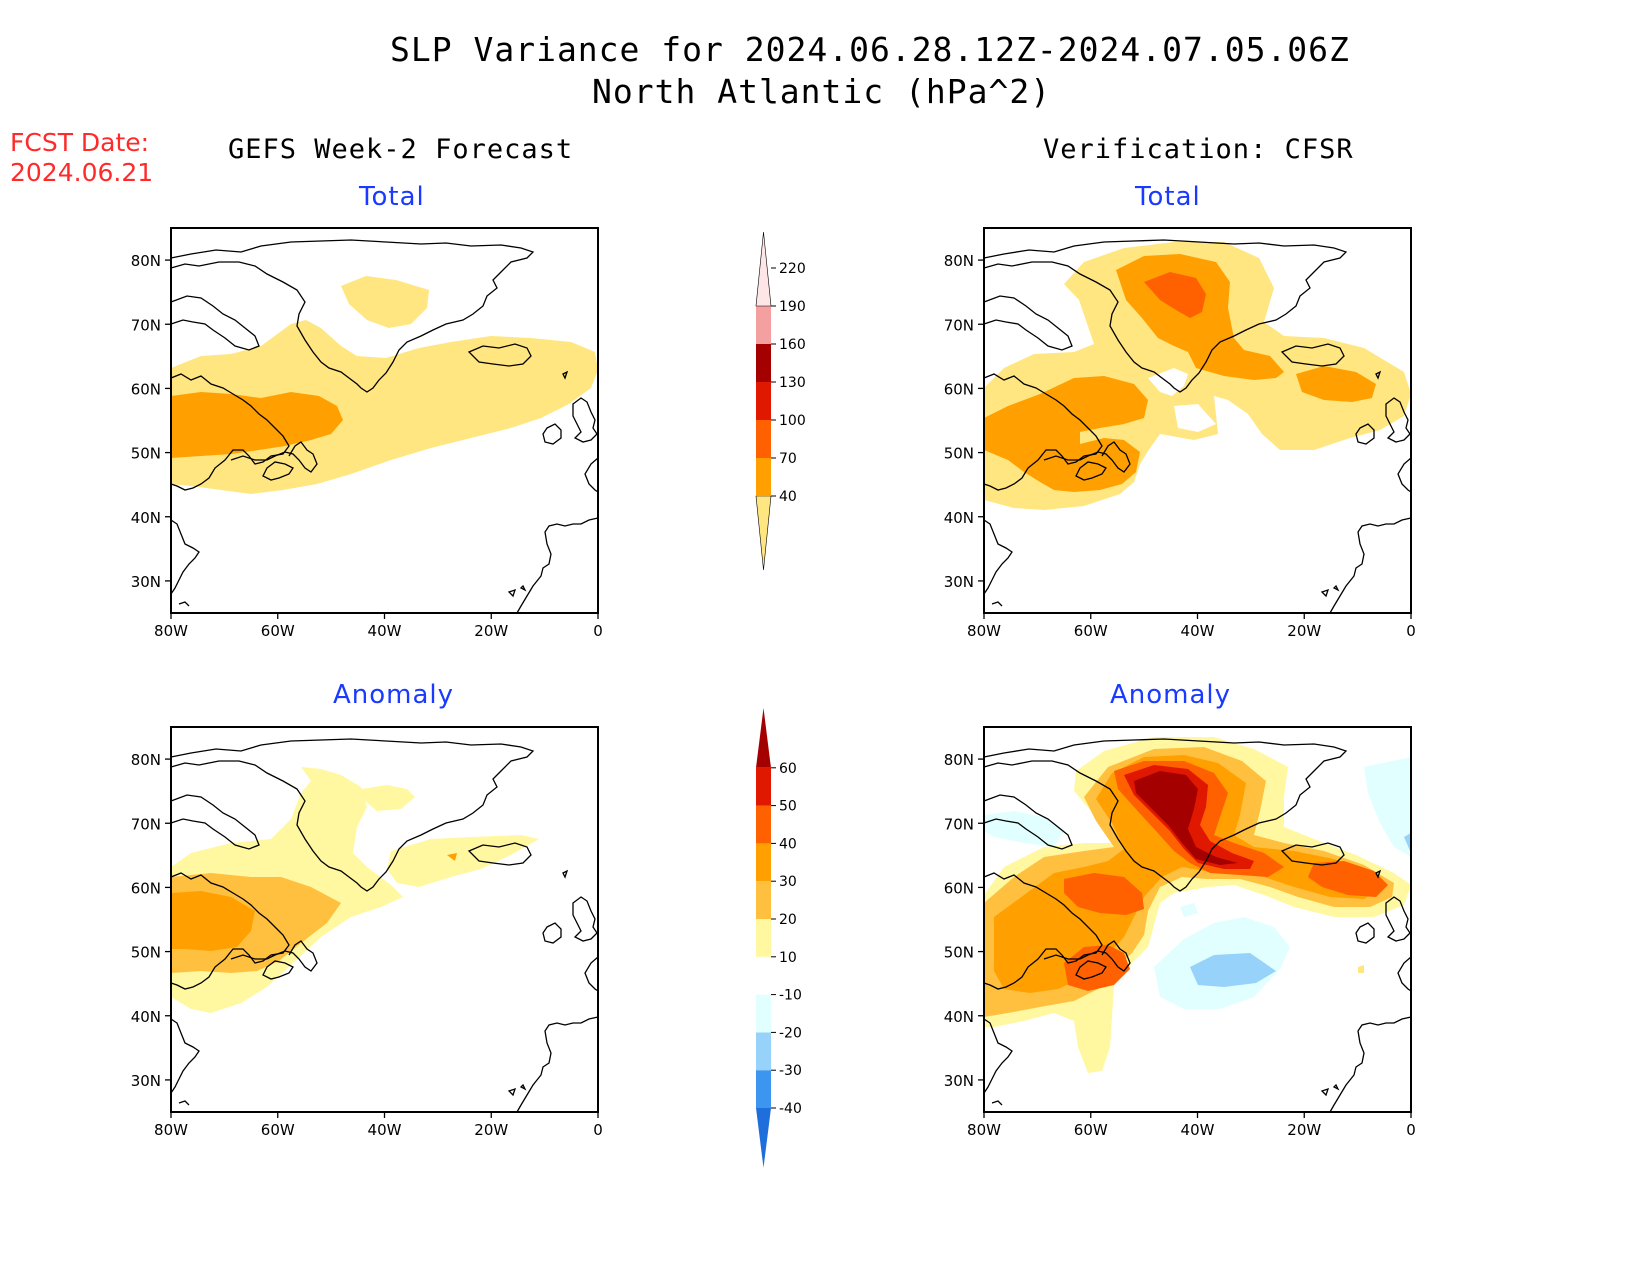 This screenshot has height=1275, width=1650. I want to click on colorbar-label: -30, so click(790, 1071).